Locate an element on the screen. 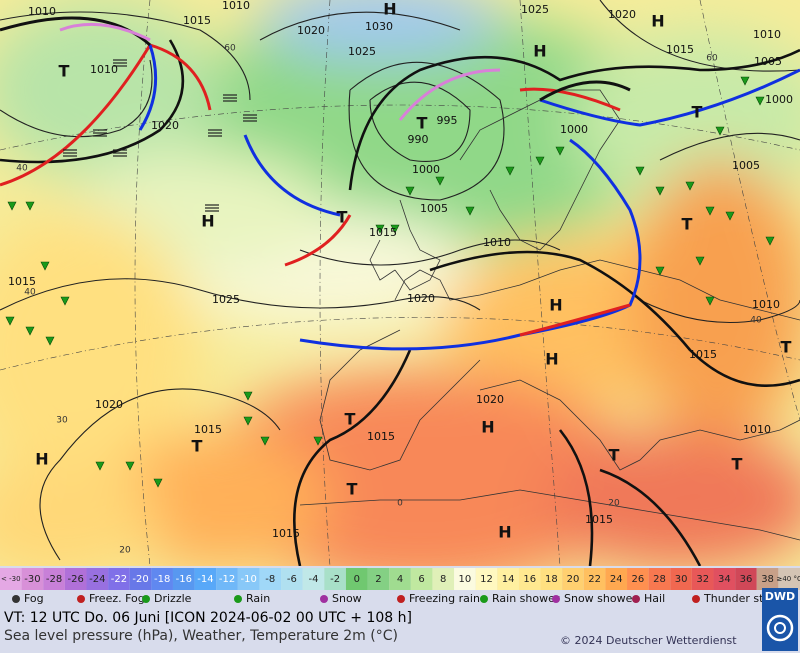  scale-label: -14 is located at coordinates (205, 579).